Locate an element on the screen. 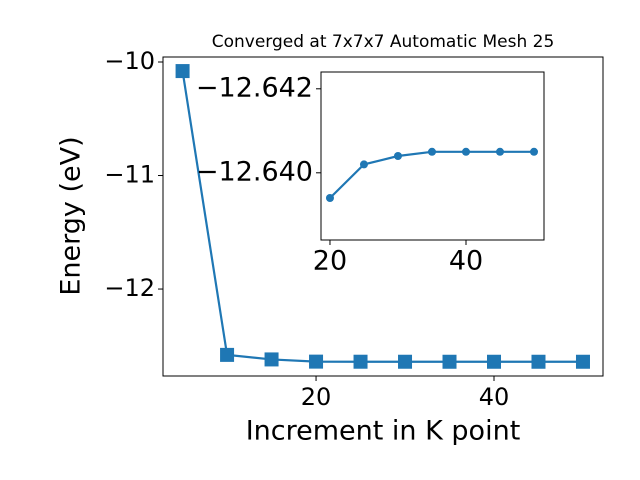 The height and width of the screenshot is (480, 640). y-tick-label: −12.642 is located at coordinates (254, 87).